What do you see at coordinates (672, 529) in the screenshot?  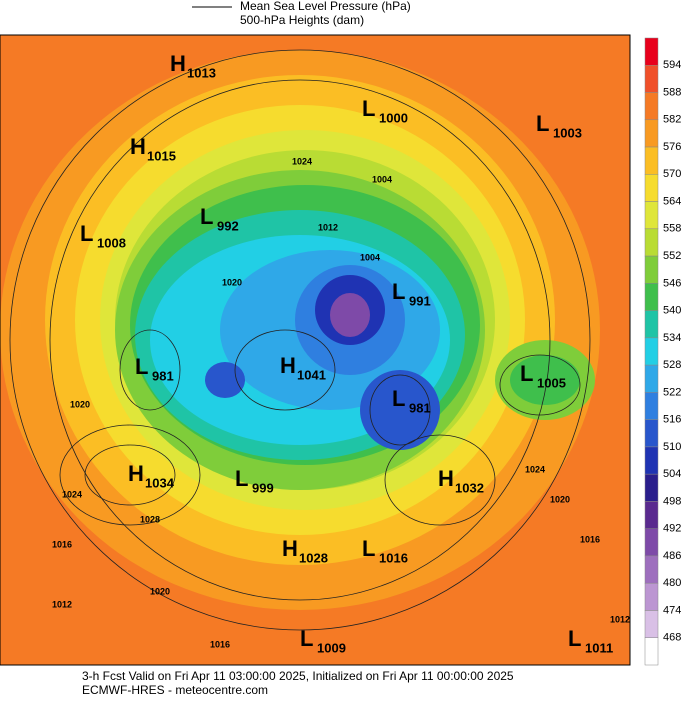 I see `colorbar-label: 492` at bounding box center [672, 529].